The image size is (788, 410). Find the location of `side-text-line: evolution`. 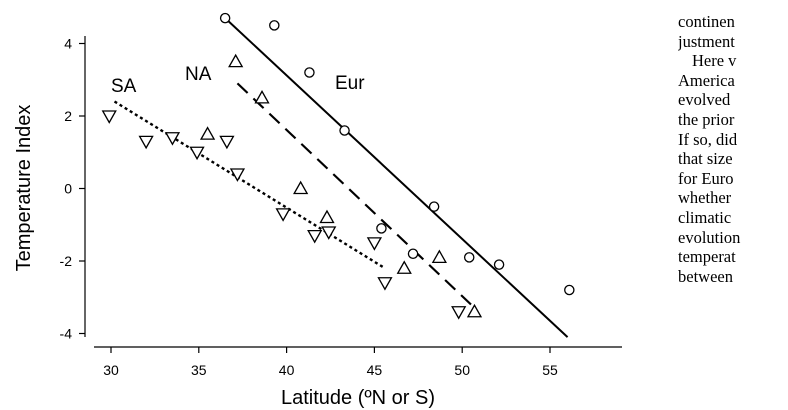

side-text-line: evolution is located at coordinates (709, 237).